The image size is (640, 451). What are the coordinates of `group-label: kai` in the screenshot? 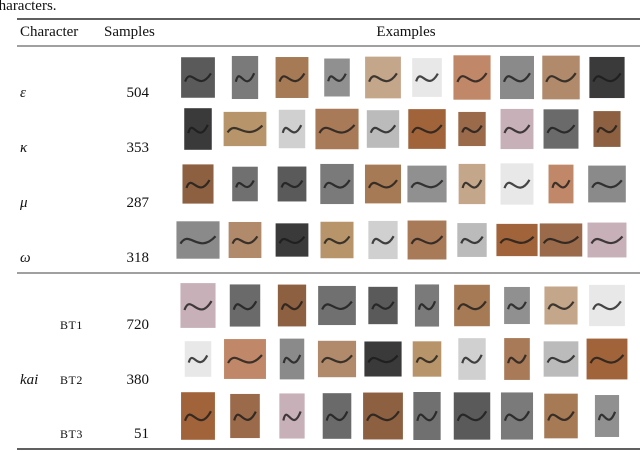 It's located at (29, 380).